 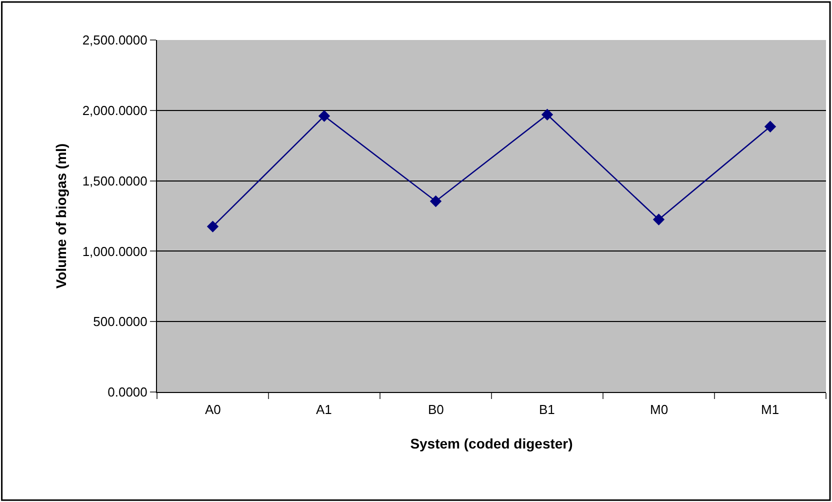 What do you see at coordinates (770, 409) in the screenshot?
I see `x-tick-label: M1` at bounding box center [770, 409].